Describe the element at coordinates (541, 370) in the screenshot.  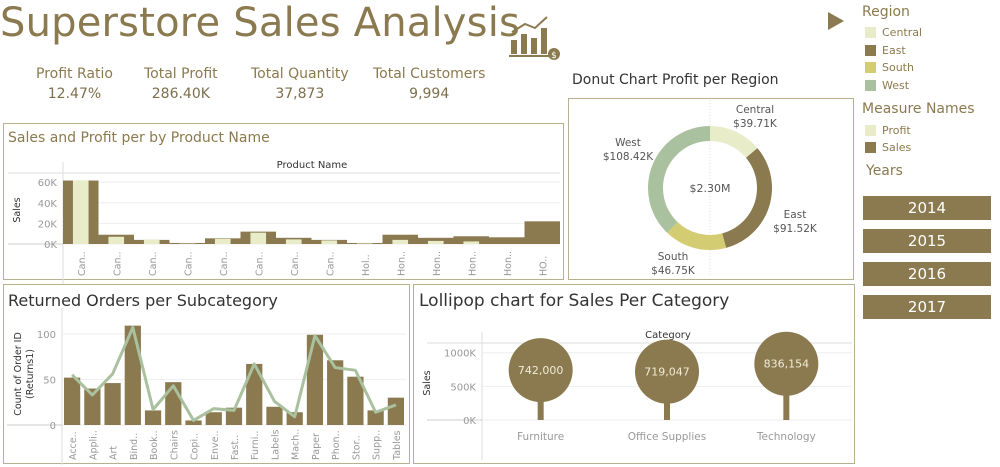
I see `lollipop-value-label: 742,000` at that location.